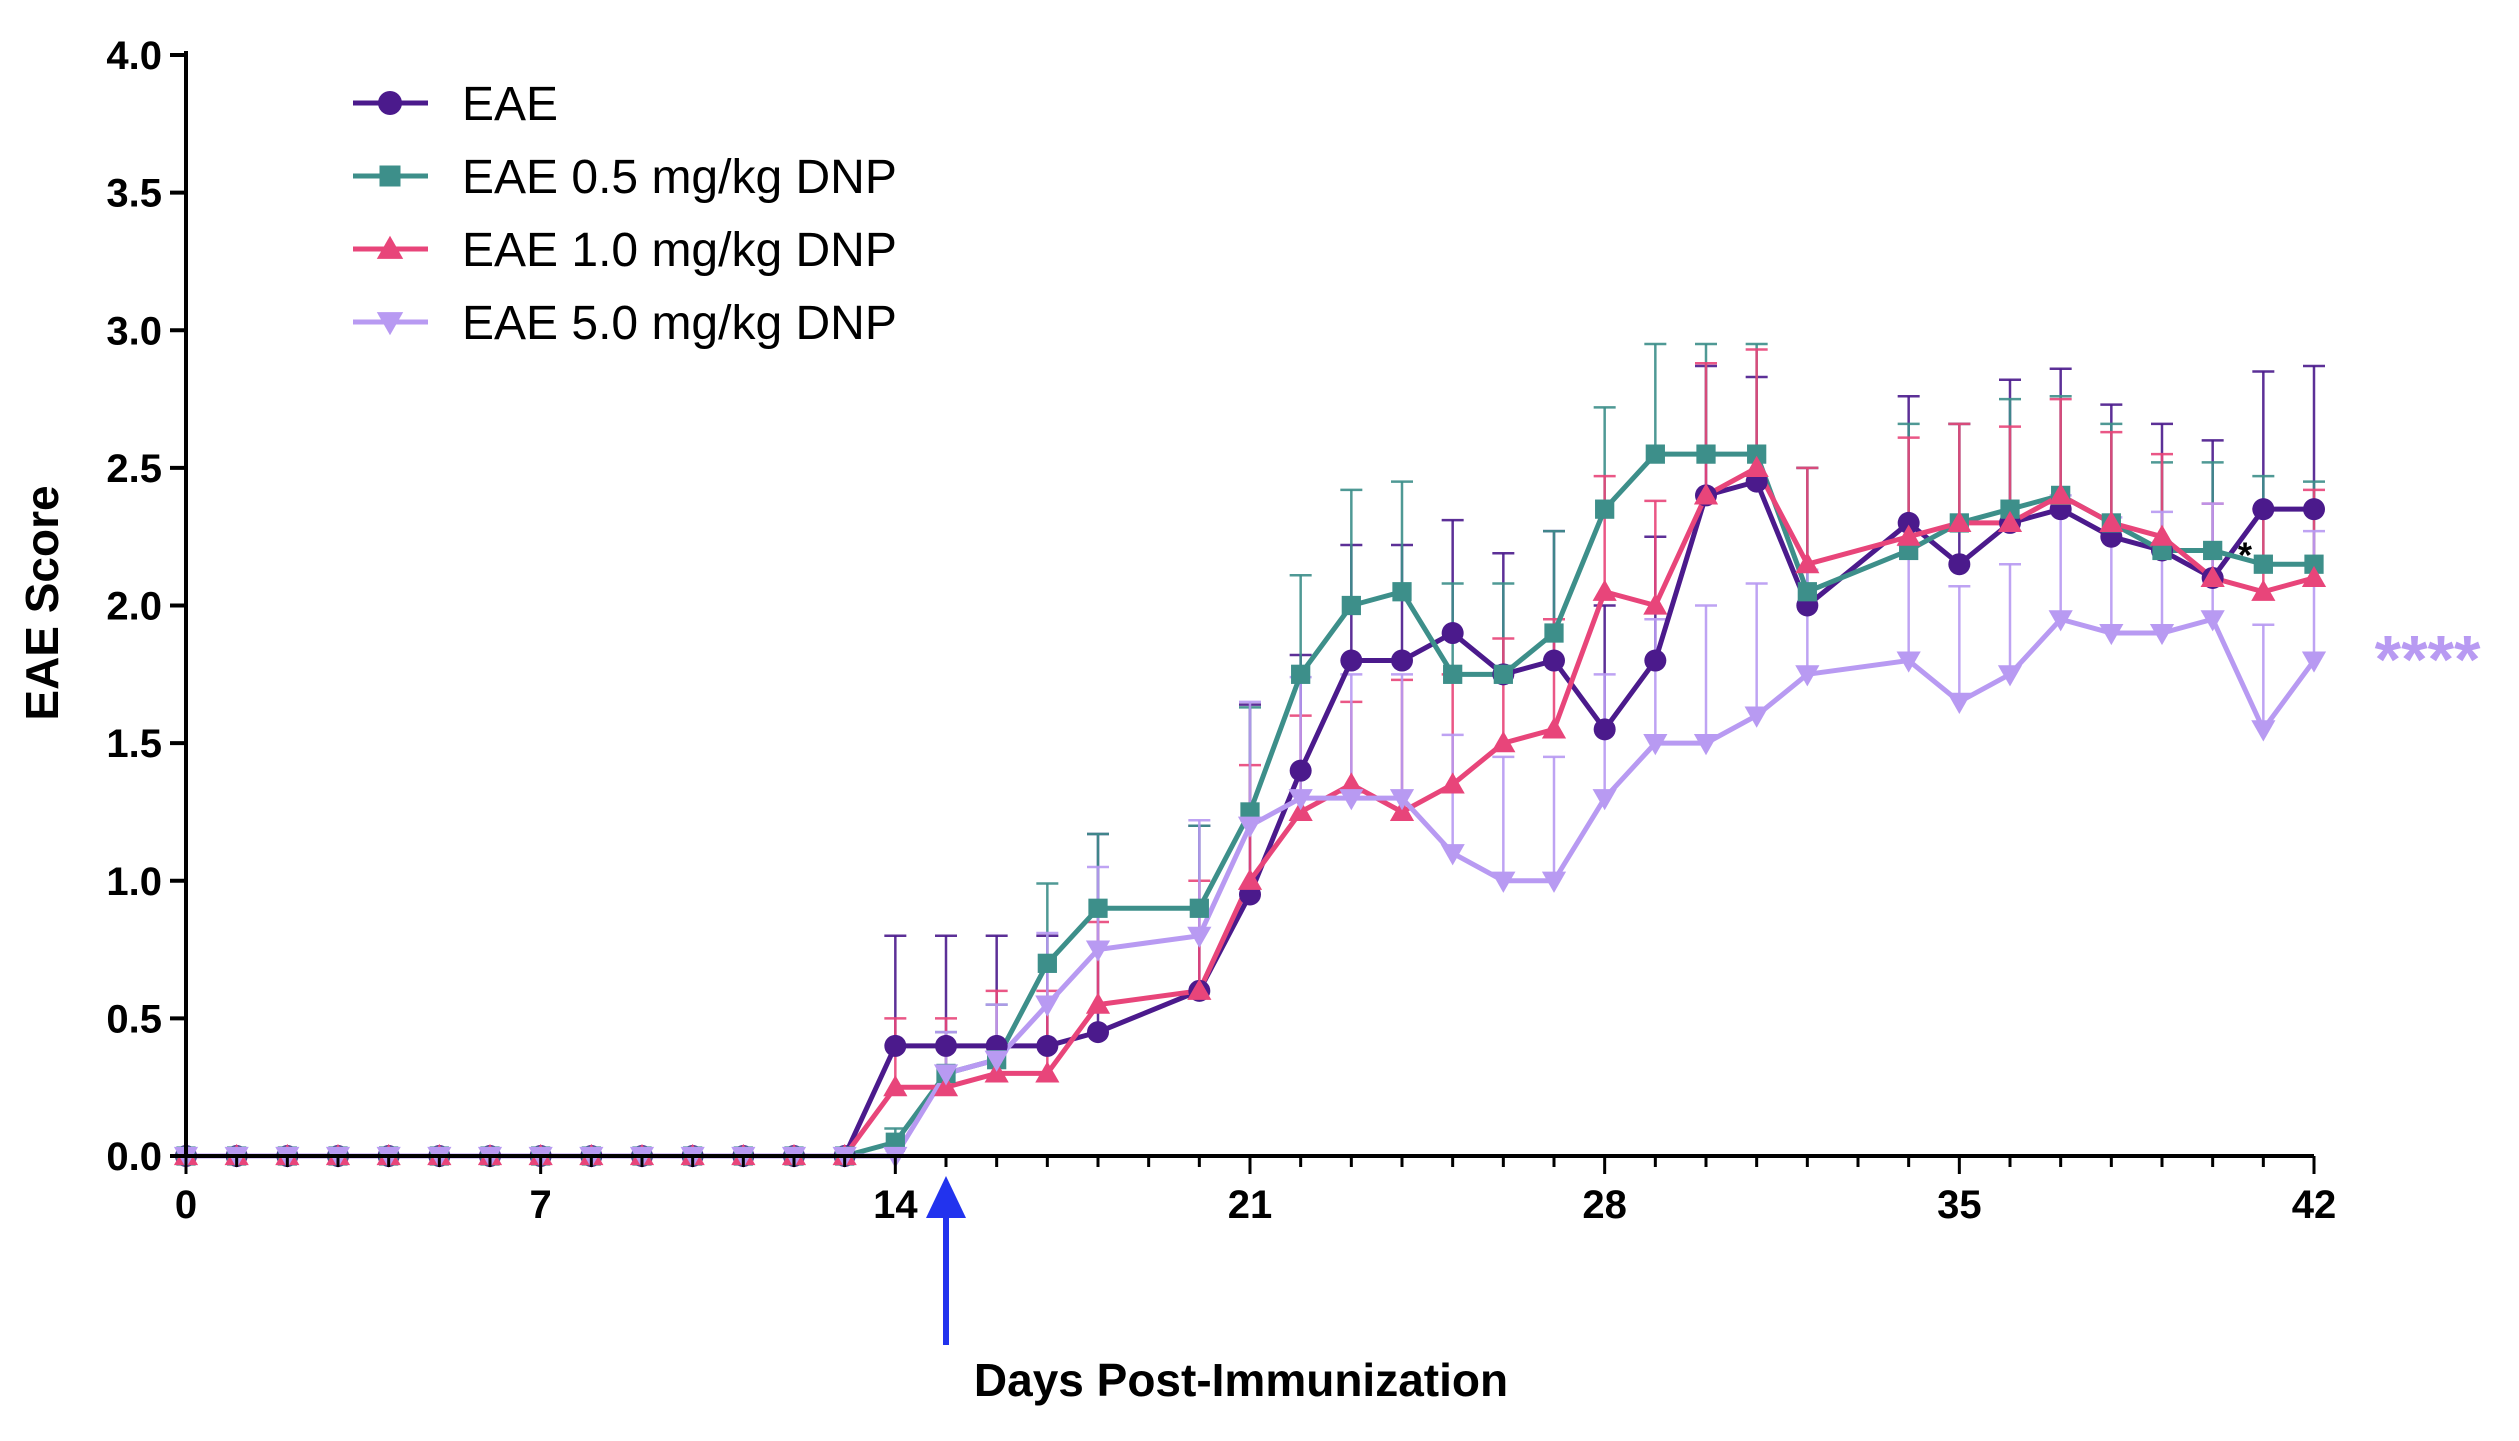 The width and height of the screenshot is (2519, 1441). Describe the element at coordinates (134, 331) in the screenshot. I see `y-tick-label: 3.0` at that location.